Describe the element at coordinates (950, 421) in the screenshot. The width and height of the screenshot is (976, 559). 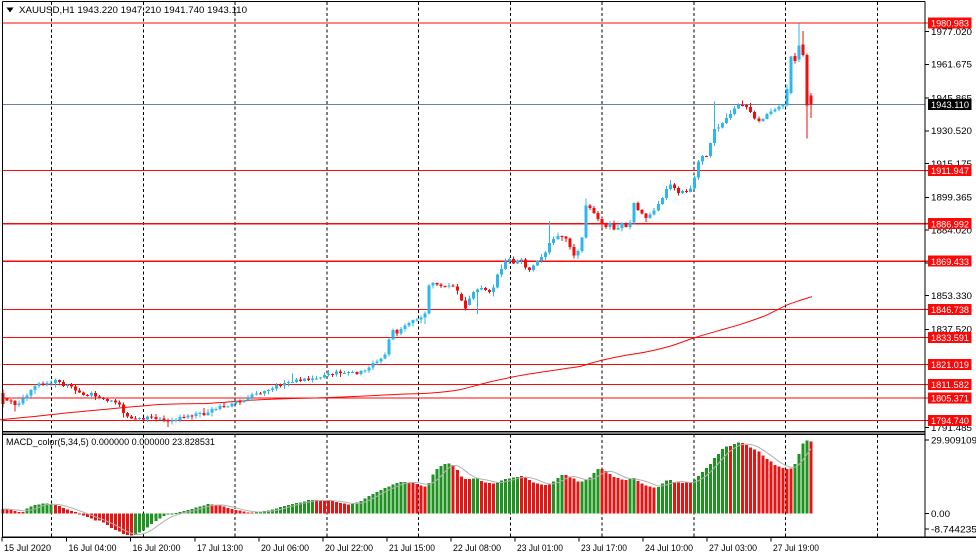
I see `svg-text: 1794.740` at that location.